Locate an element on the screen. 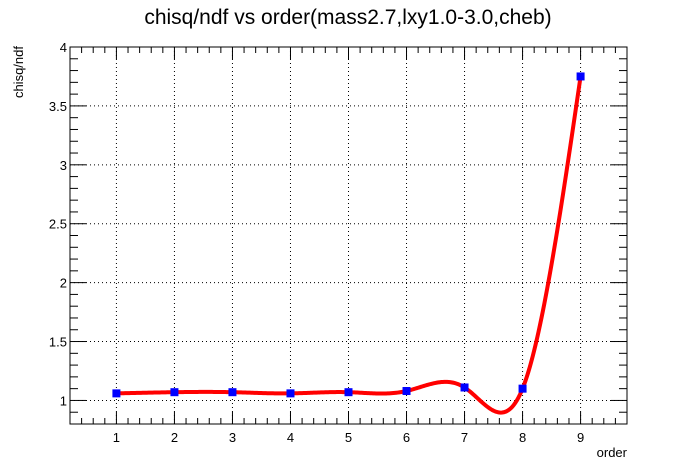  x-tick-label: 9 is located at coordinates (580, 437).